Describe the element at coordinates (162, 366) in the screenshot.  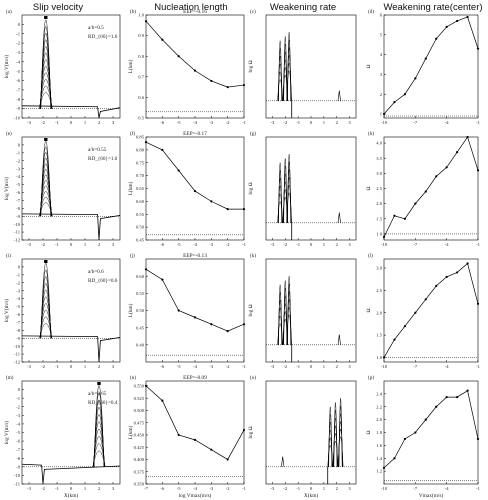
I see `x-tick-label: -6` at that location.